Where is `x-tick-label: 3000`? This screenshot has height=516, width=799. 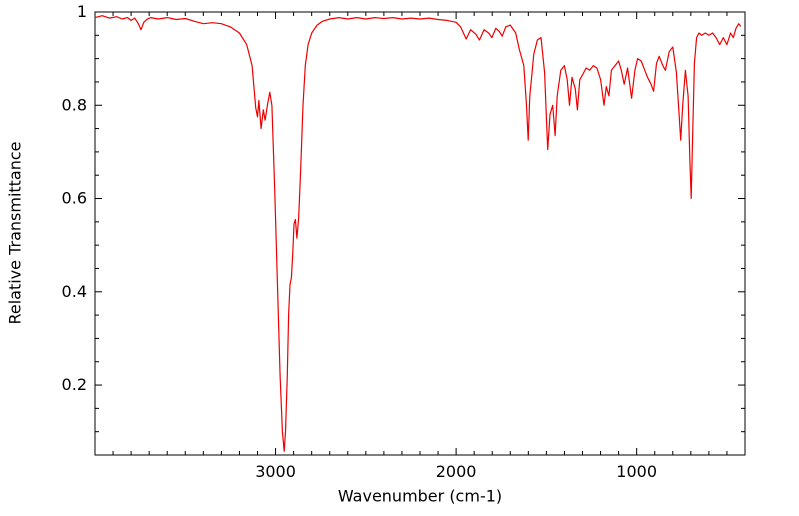
x-tick-label: 3000 is located at coordinates (275, 471).